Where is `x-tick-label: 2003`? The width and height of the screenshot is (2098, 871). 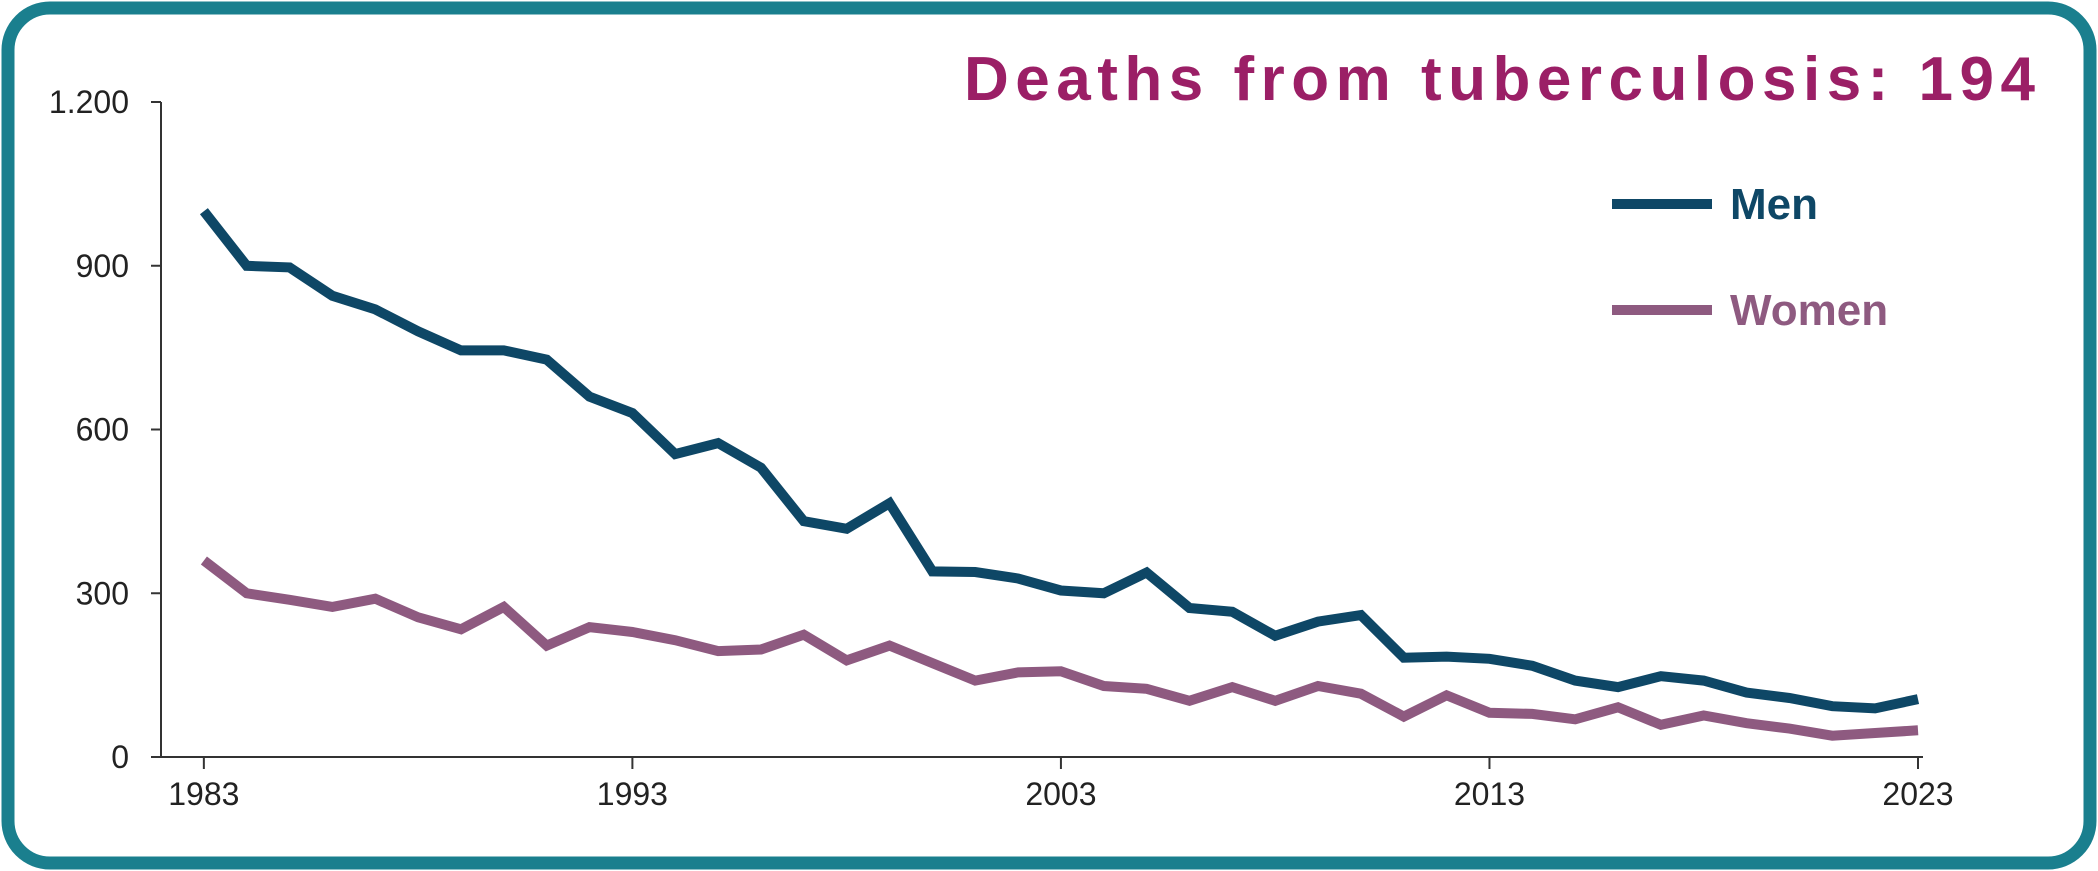
x-tick-label: 2003 is located at coordinates (1060, 794).